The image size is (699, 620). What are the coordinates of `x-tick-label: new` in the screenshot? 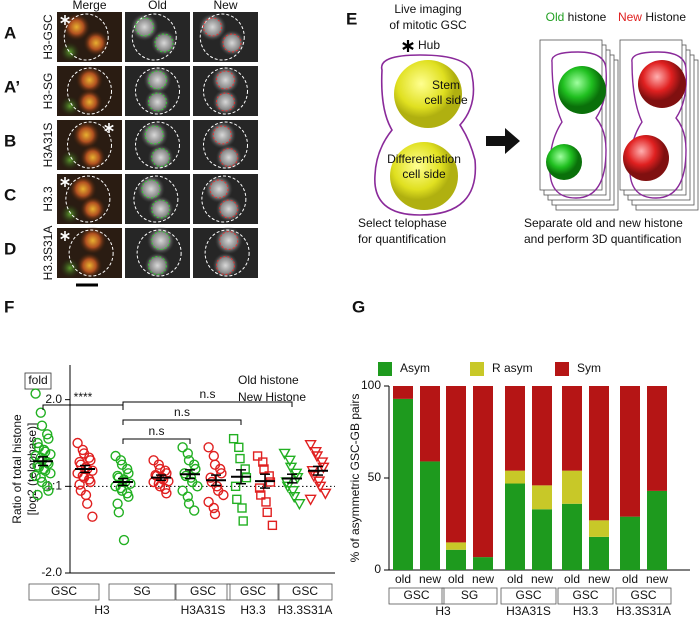 It's located at (542, 579).